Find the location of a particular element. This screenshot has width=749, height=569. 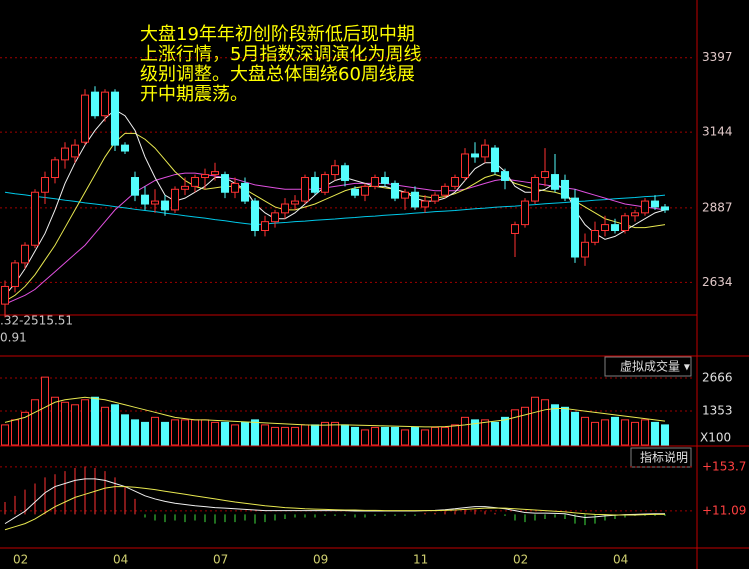

indicator-button is located at coordinates (648, 366).